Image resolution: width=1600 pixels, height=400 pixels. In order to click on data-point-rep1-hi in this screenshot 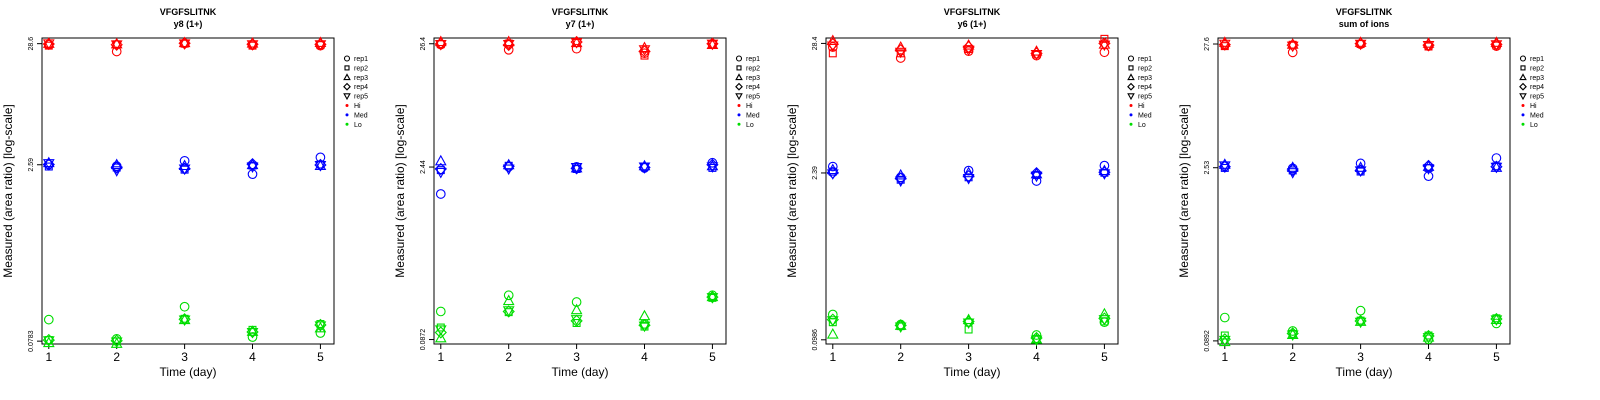, I will do `click(1292, 52)`.